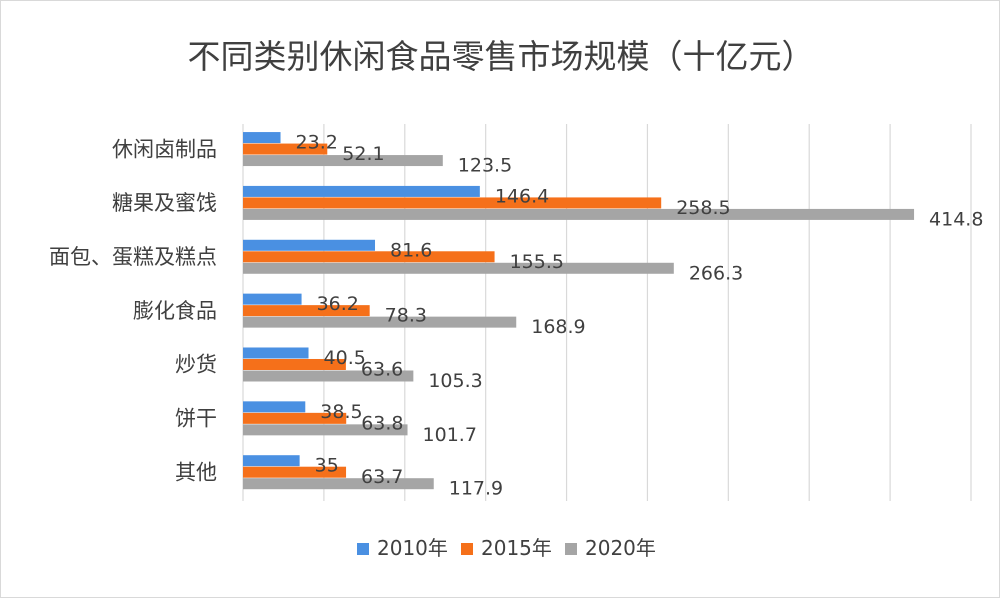  Describe the element at coordinates (501, 56) in the screenshot. I see `chart-title: 不同类别休闲食品零售市场规模（十亿元）` at that location.